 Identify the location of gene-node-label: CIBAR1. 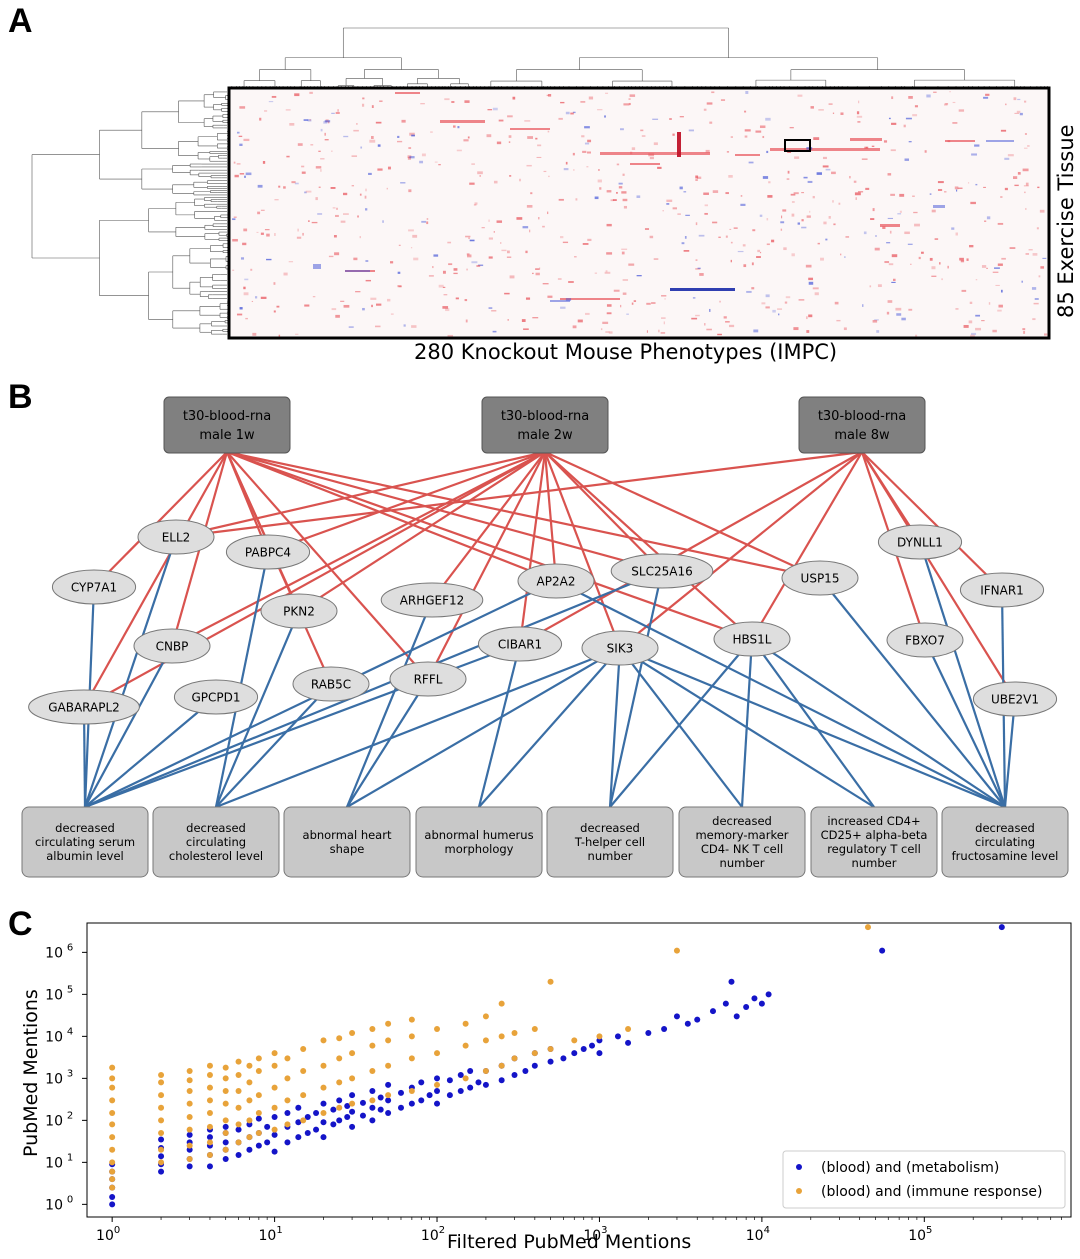
(520, 645).